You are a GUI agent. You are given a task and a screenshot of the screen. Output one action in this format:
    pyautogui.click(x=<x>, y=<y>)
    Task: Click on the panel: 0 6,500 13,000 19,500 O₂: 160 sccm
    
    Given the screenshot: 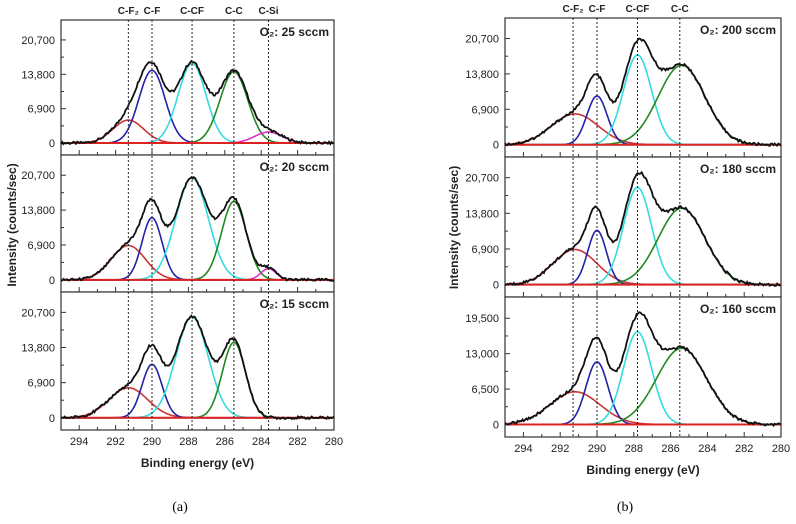 What is the action you would take?
    pyautogui.click(x=623, y=367)
    